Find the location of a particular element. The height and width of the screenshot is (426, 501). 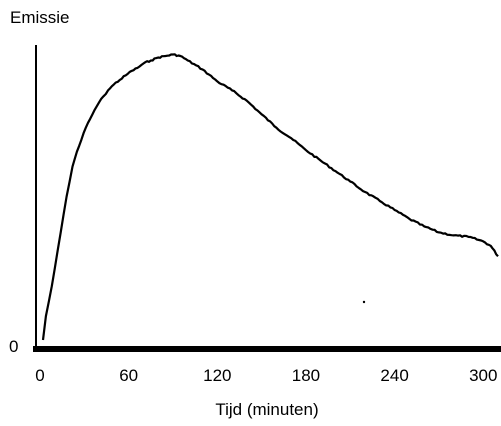

x-tick-label-300: 300 is located at coordinates (483, 375).